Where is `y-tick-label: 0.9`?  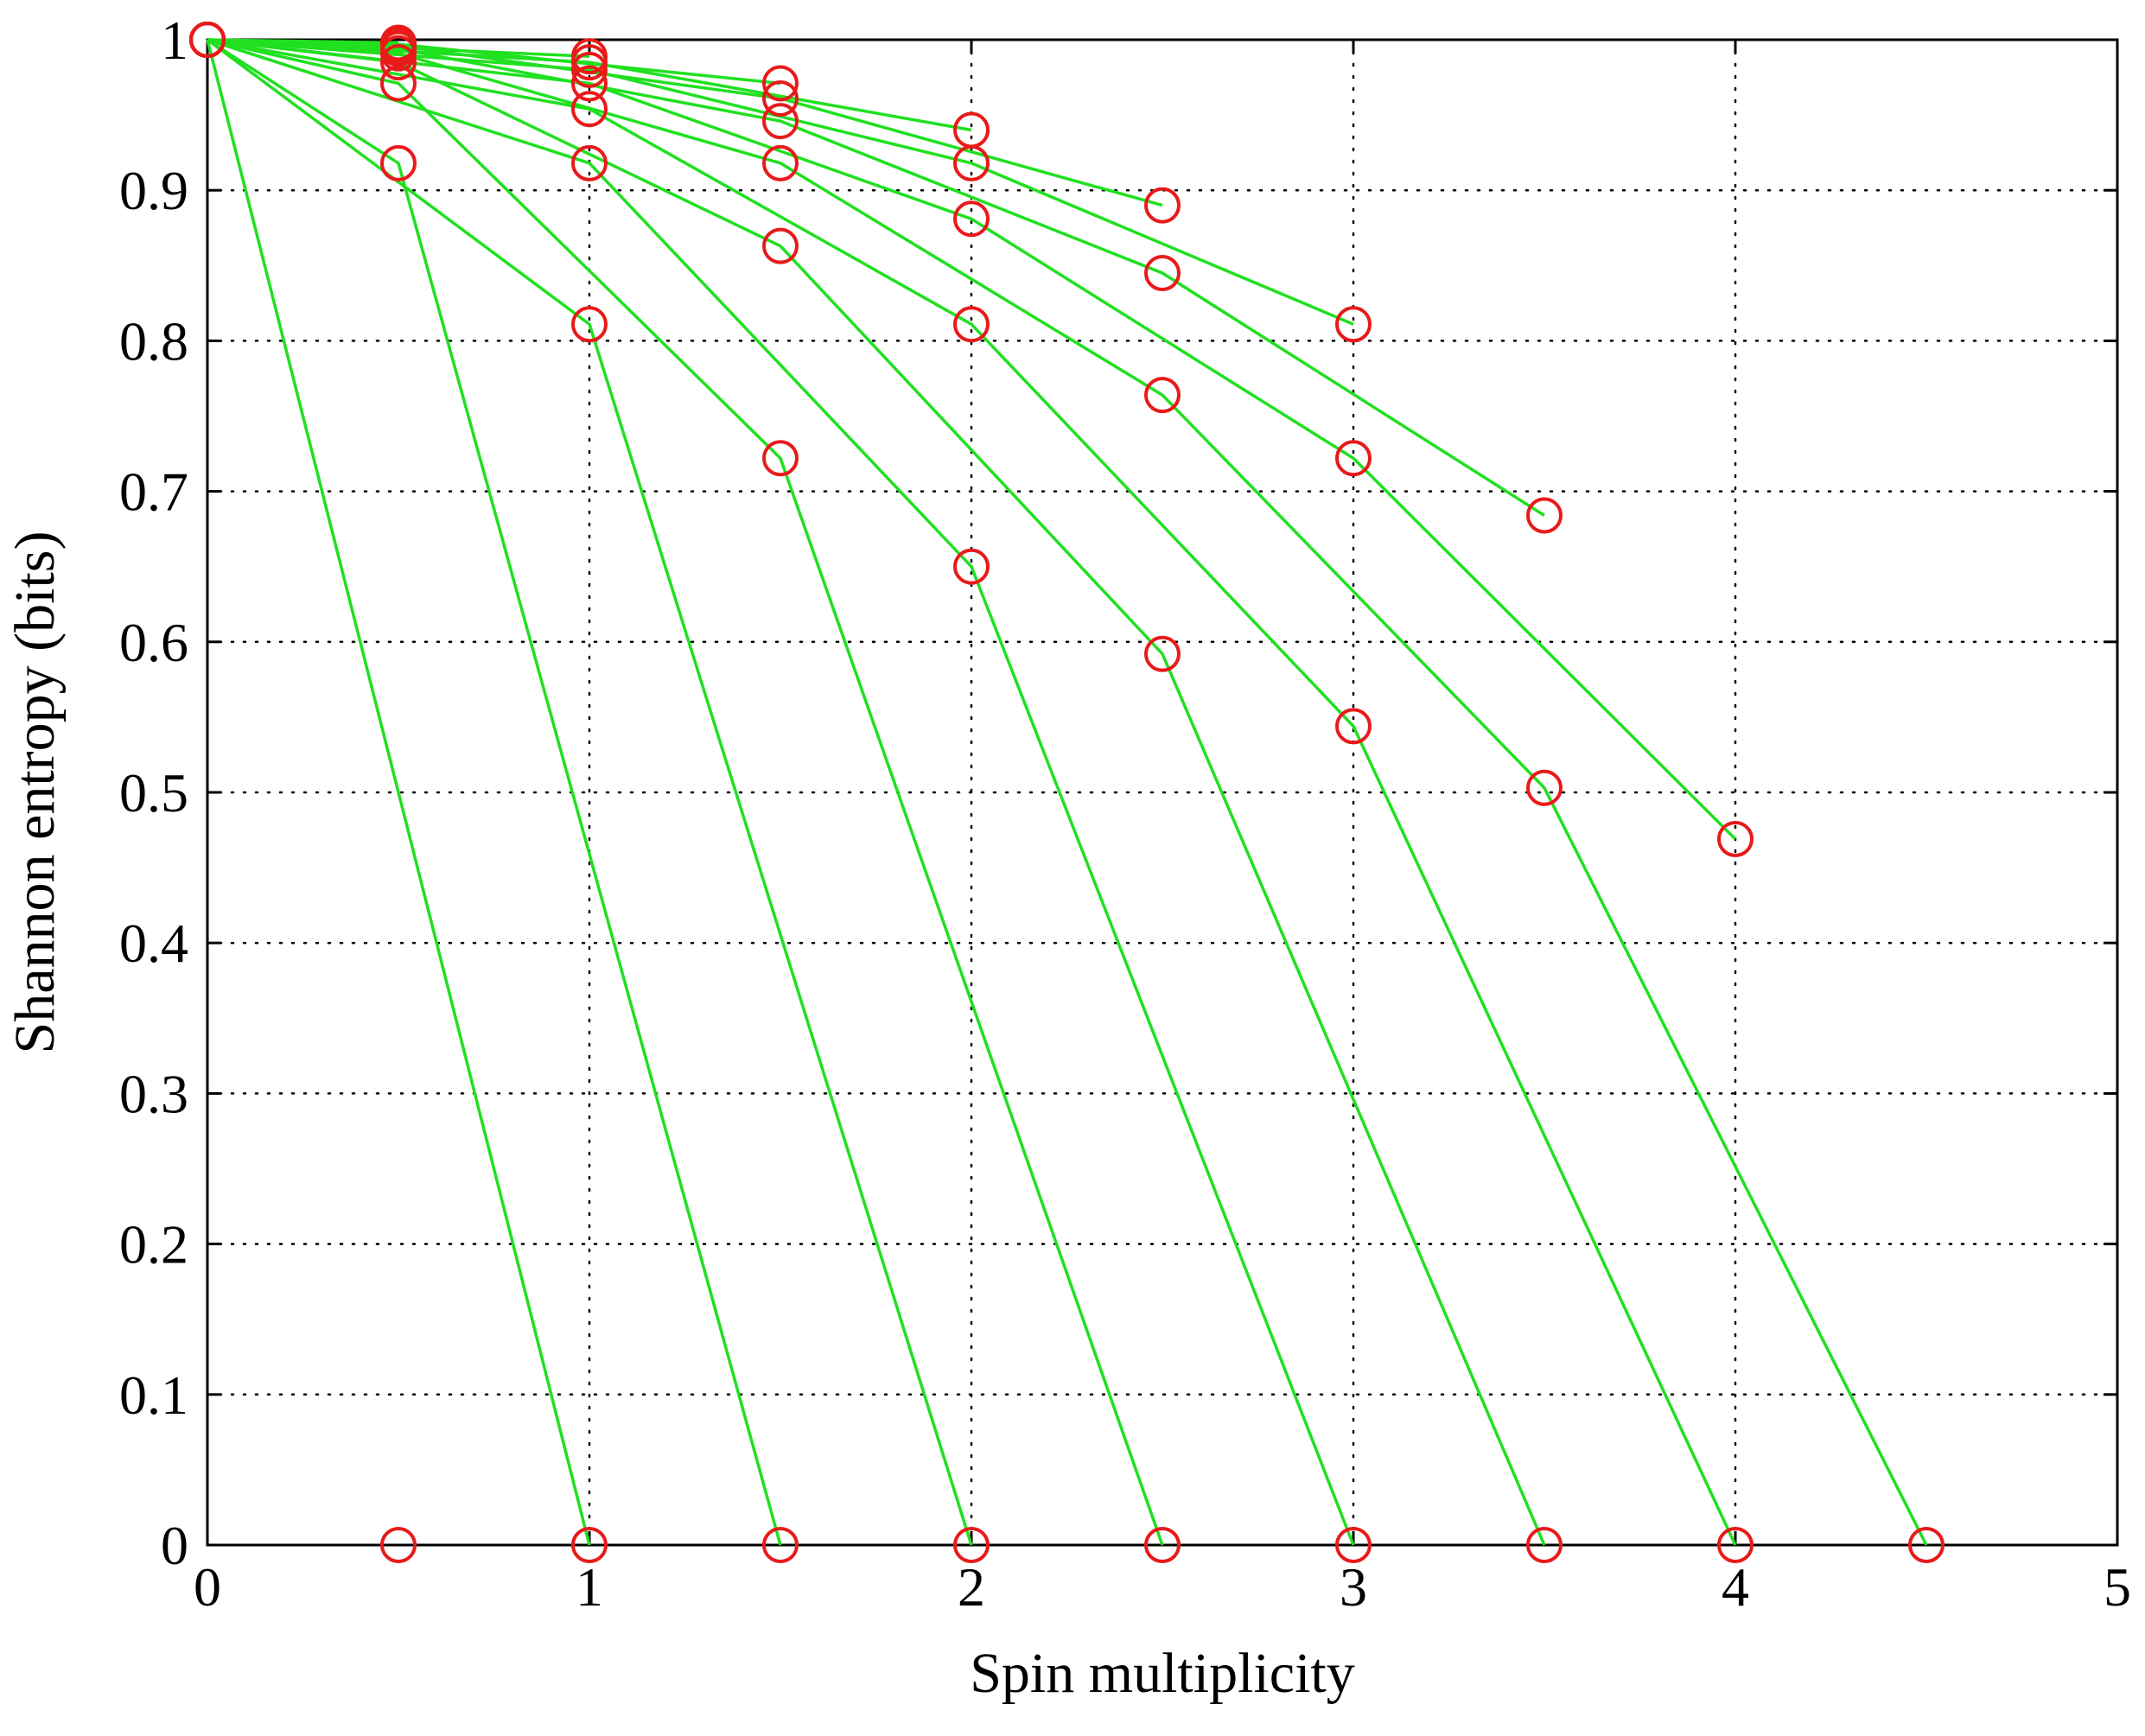 y-tick-label: 0.9 is located at coordinates (153, 190).